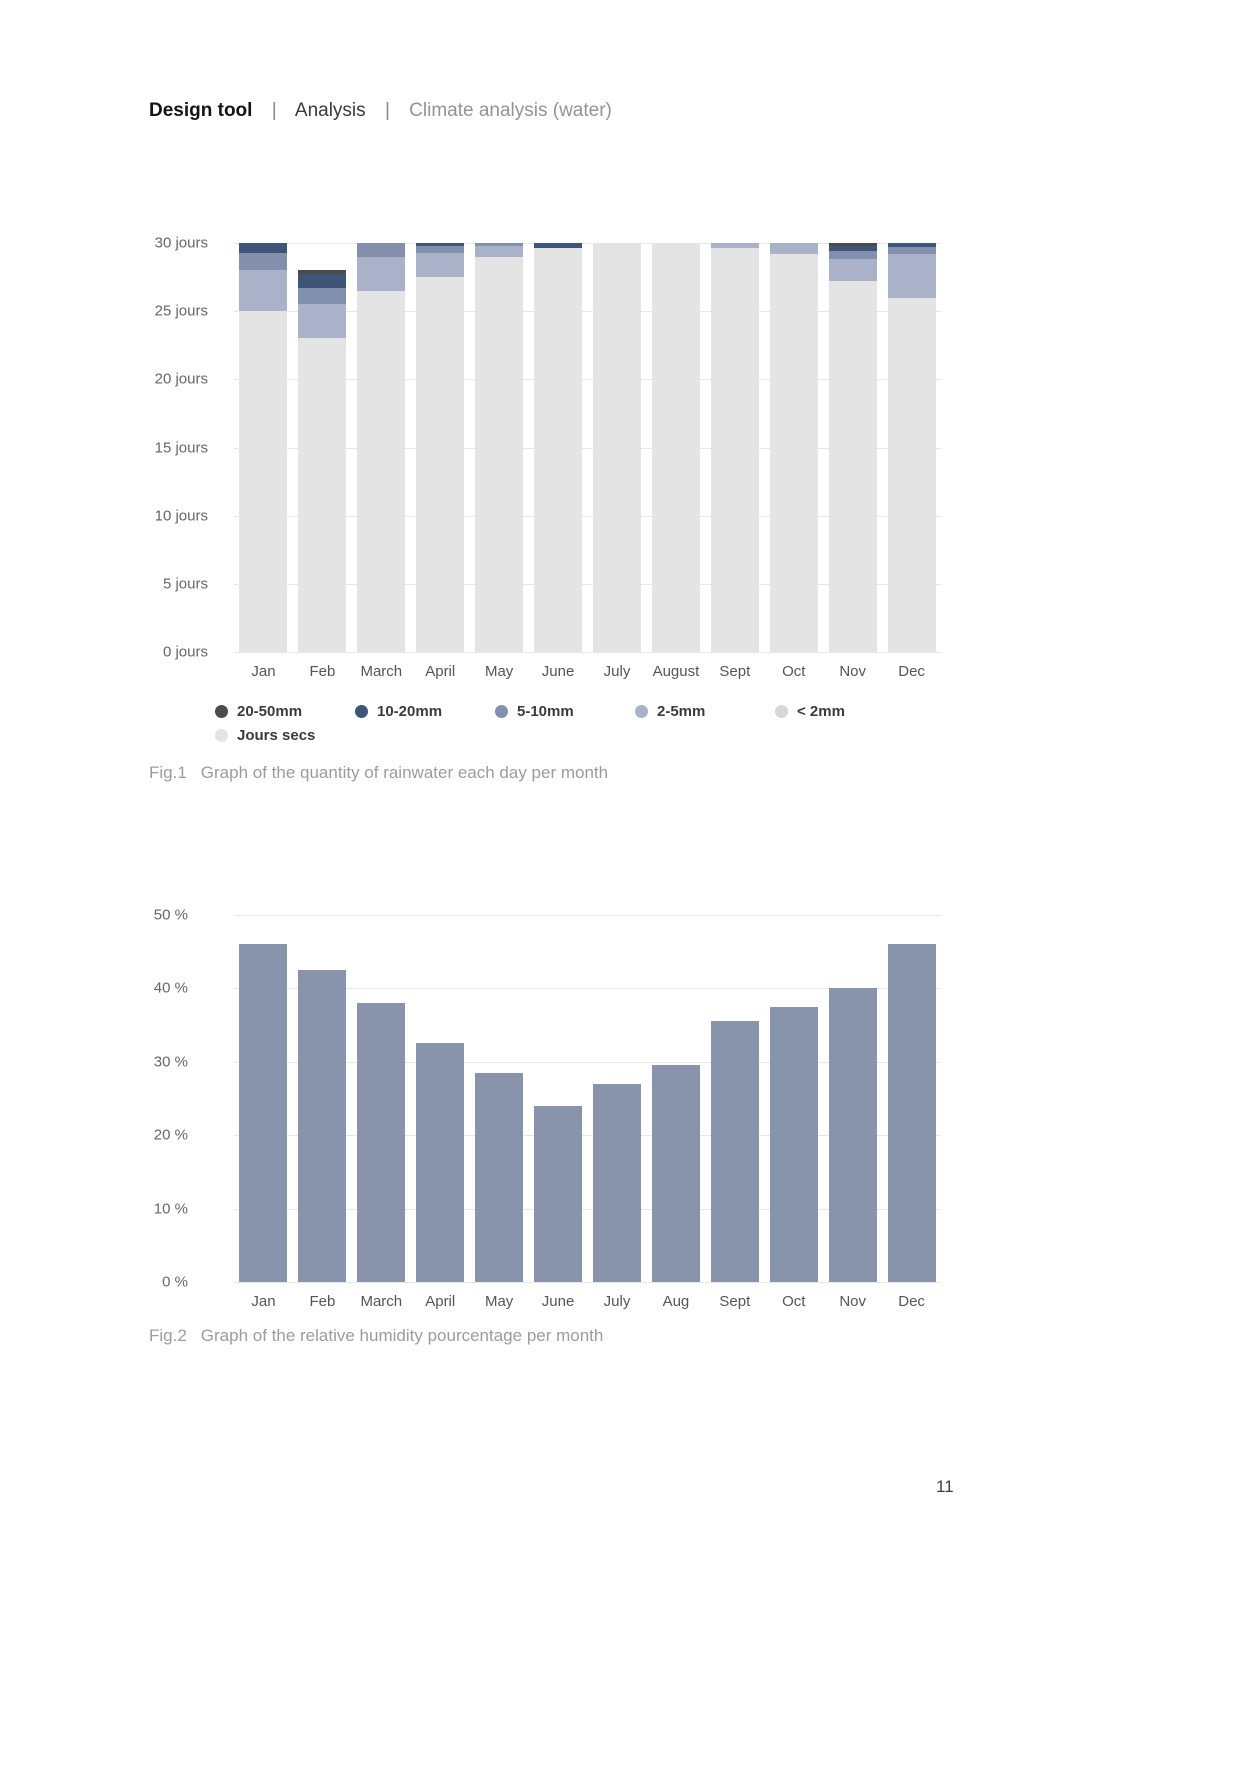 Image resolution: width=1260 pixels, height=1788 pixels. What do you see at coordinates (911, 1112) in the screenshot?
I see `bar-slot-dec: Dec` at bounding box center [911, 1112].